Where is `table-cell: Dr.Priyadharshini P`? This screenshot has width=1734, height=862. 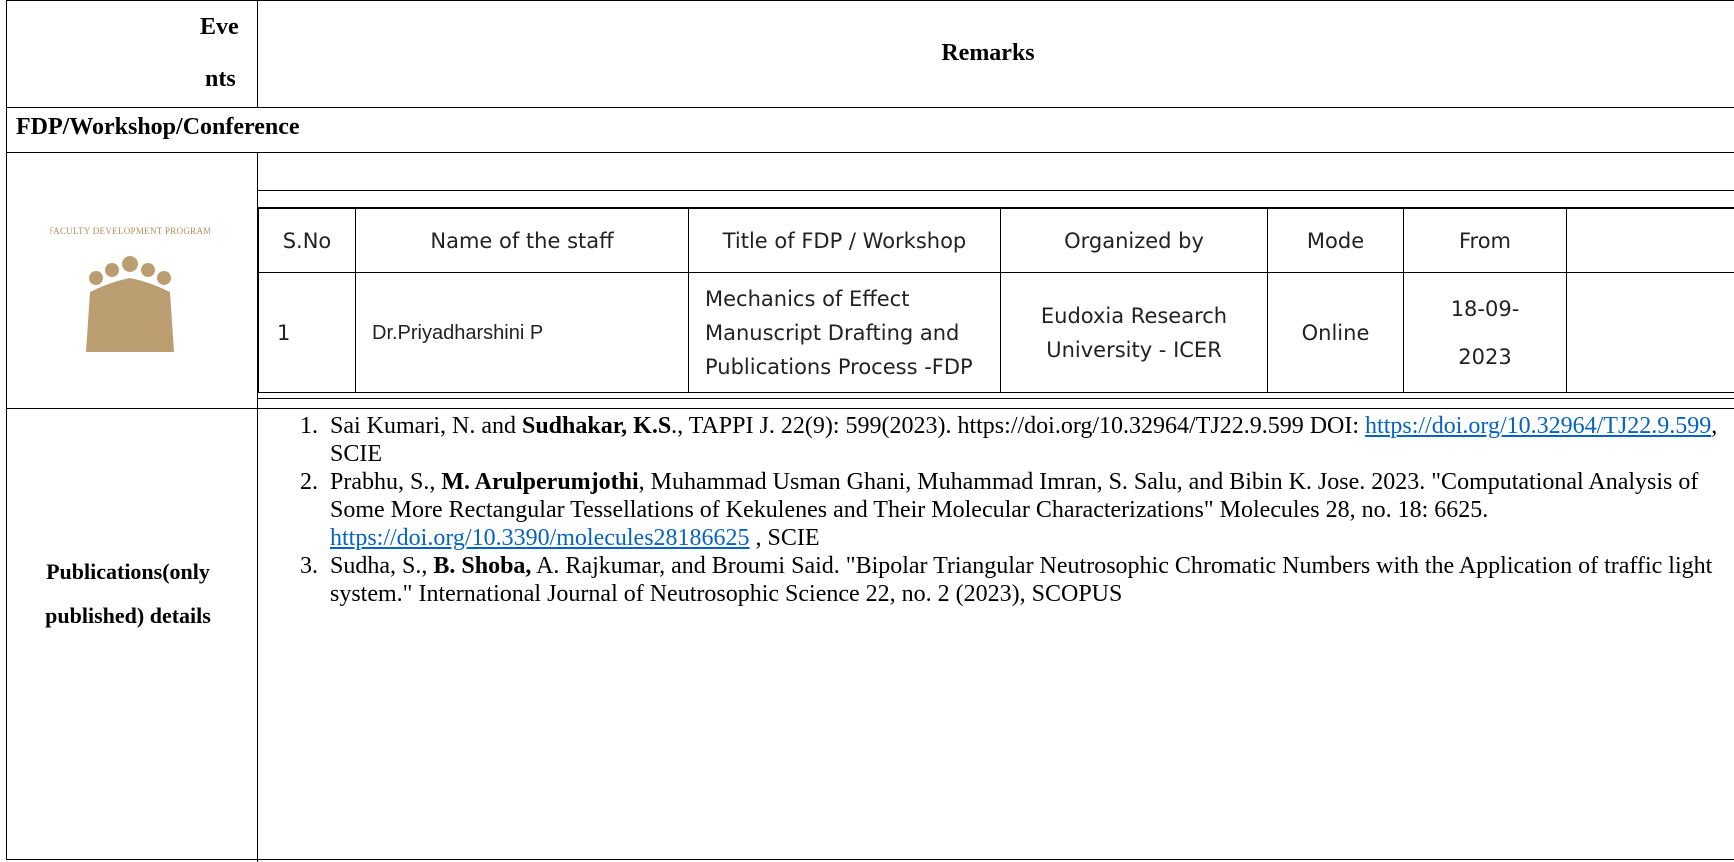
table-cell: Dr.Priyadharshini P is located at coordinates (522, 332).